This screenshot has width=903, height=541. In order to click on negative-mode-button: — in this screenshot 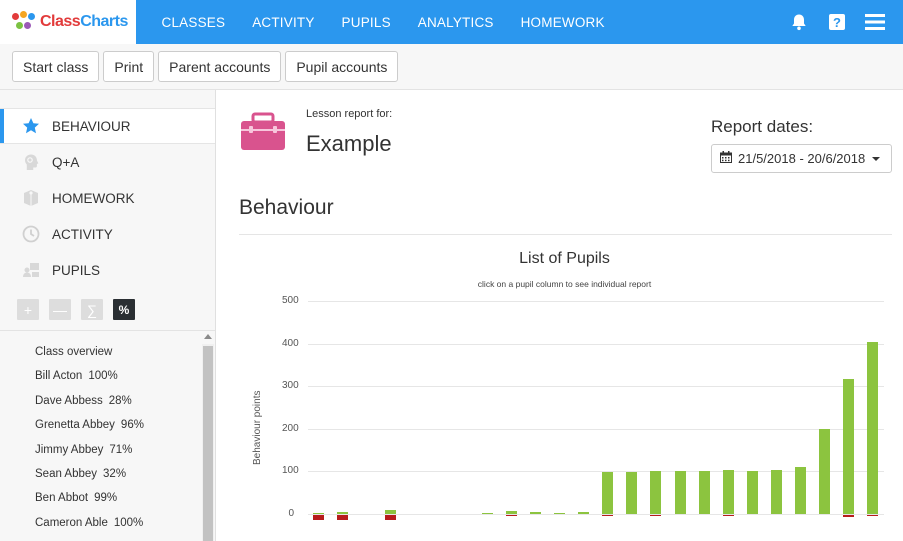, I will do `click(60, 309)`.